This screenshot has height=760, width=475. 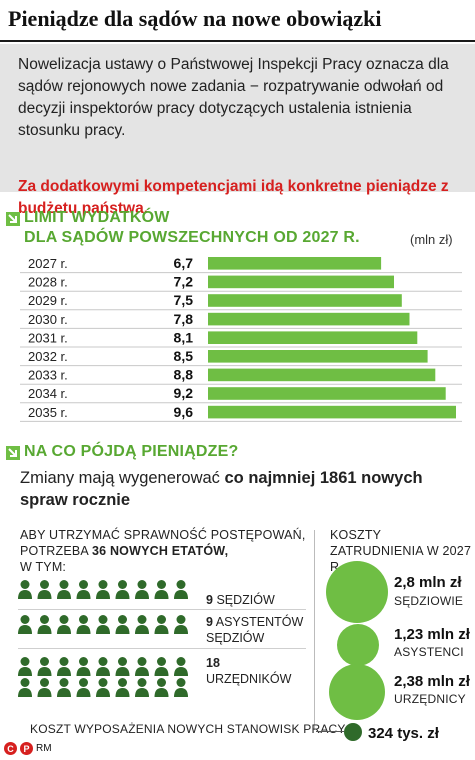 I want to click on staff-header-line1: ABY UTRZYMAĆ SPRAWNOŚĆ POSTĘPOWAŃ,, so click(x=163, y=535).